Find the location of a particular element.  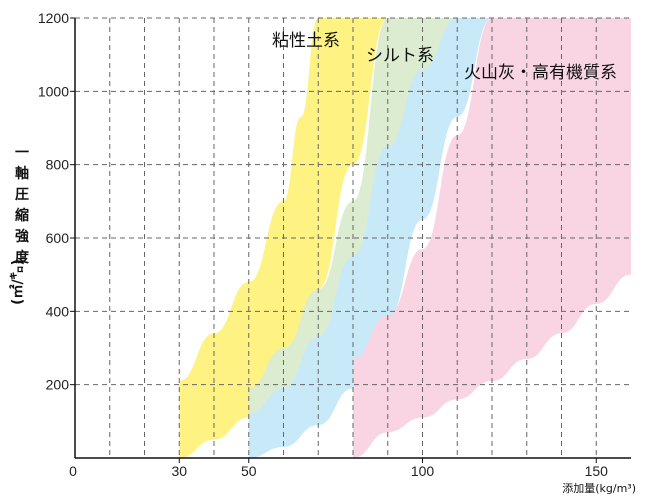

x-tick-label-3: 50 is located at coordinates (249, 471).